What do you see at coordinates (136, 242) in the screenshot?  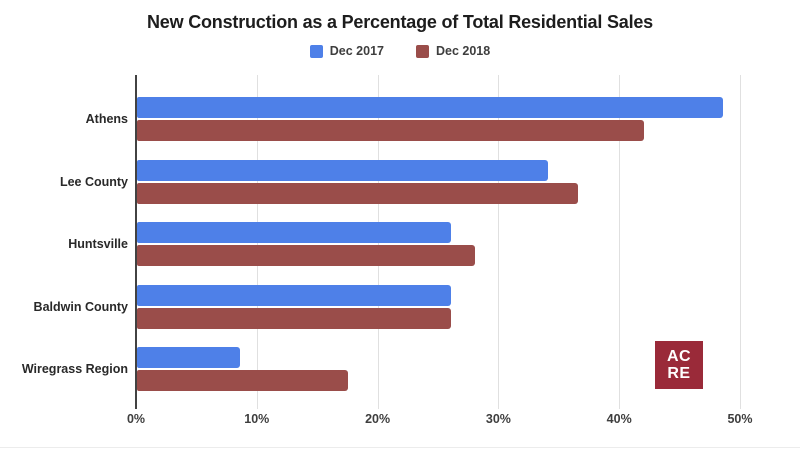 I see `y-axis-line` at bounding box center [136, 242].